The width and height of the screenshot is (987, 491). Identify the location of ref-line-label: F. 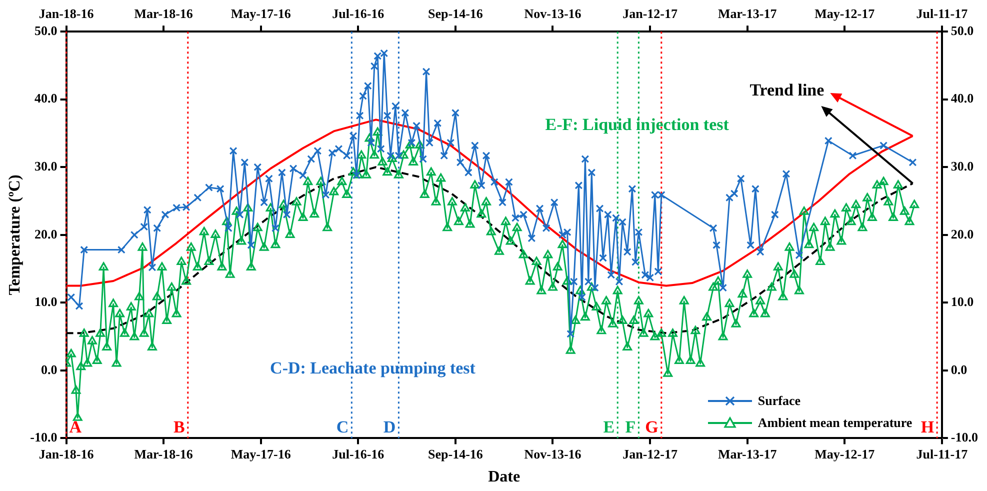
(630, 427).